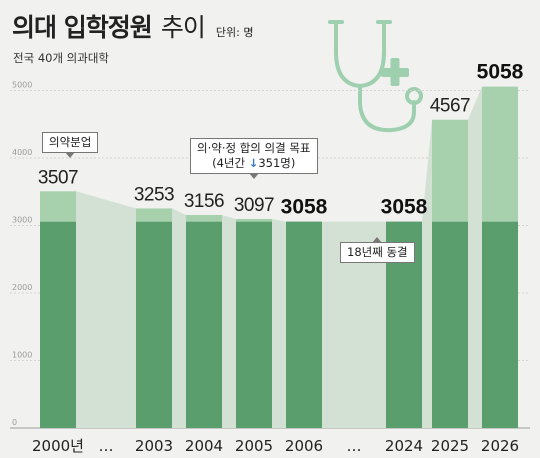  What do you see at coordinates (22, 287) in the screenshot?
I see `y-tick-label: 2000` at bounding box center [22, 287].